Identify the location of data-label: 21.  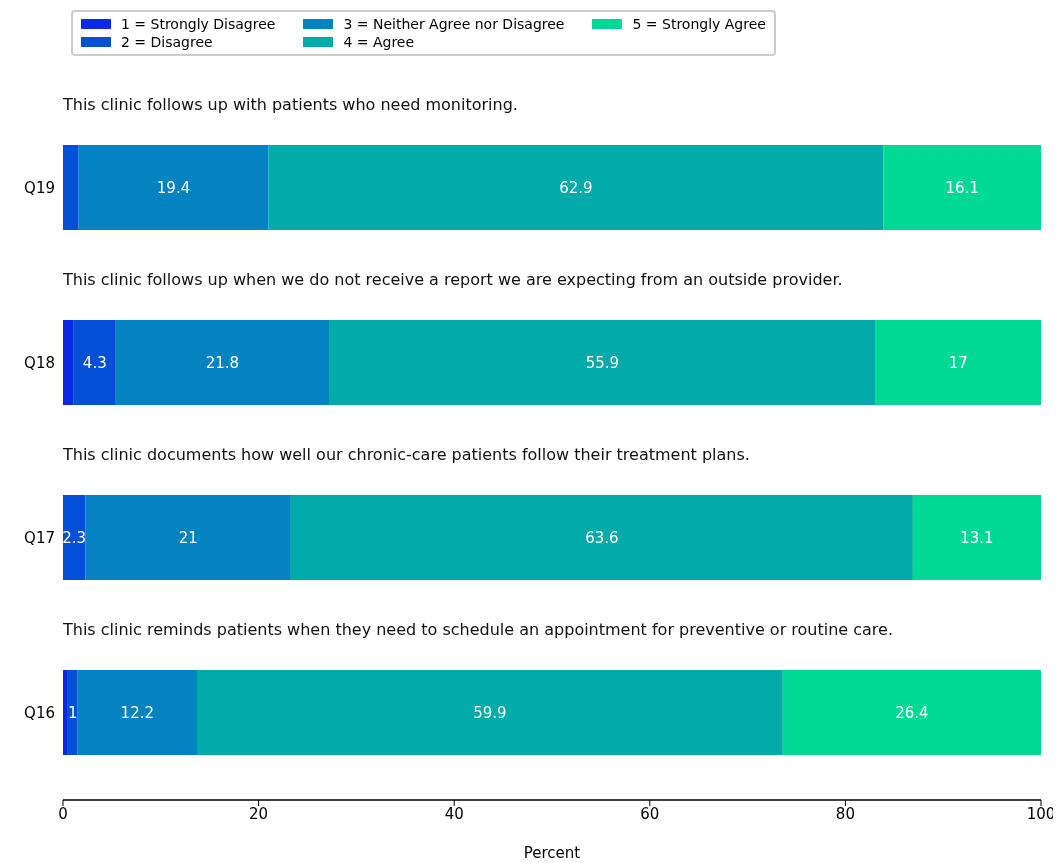
(188, 537).